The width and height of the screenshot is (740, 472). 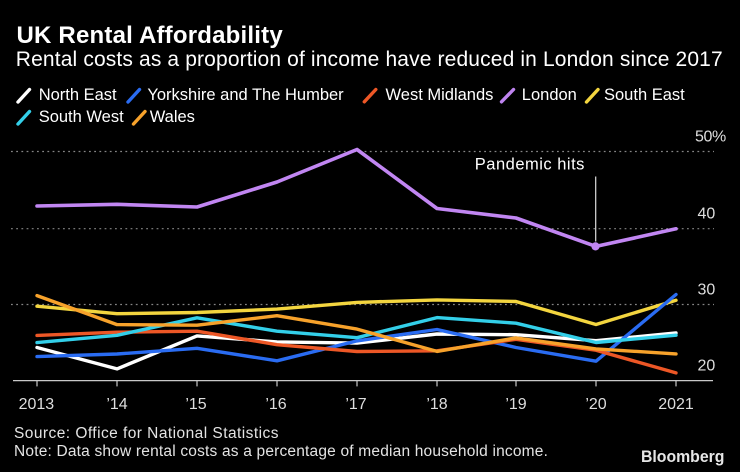 What do you see at coordinates (676, 404) in the screenshot?
I see `svg-text: 2021` at bounding box center [676, 404].